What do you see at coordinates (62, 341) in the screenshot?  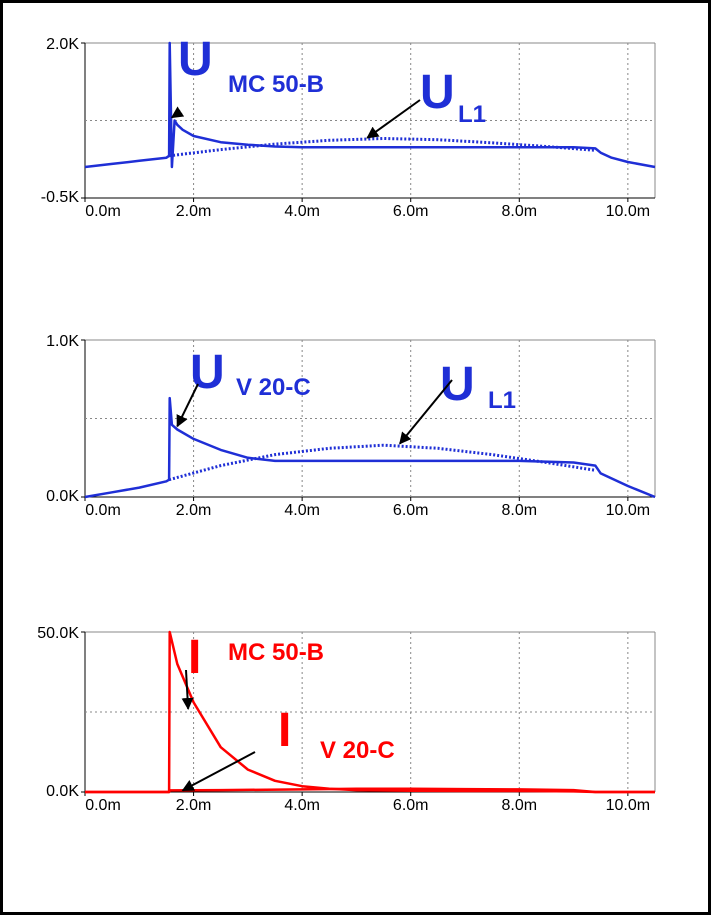 I see `y-tick-label: 1.0K` at bounding box center [62, 341].